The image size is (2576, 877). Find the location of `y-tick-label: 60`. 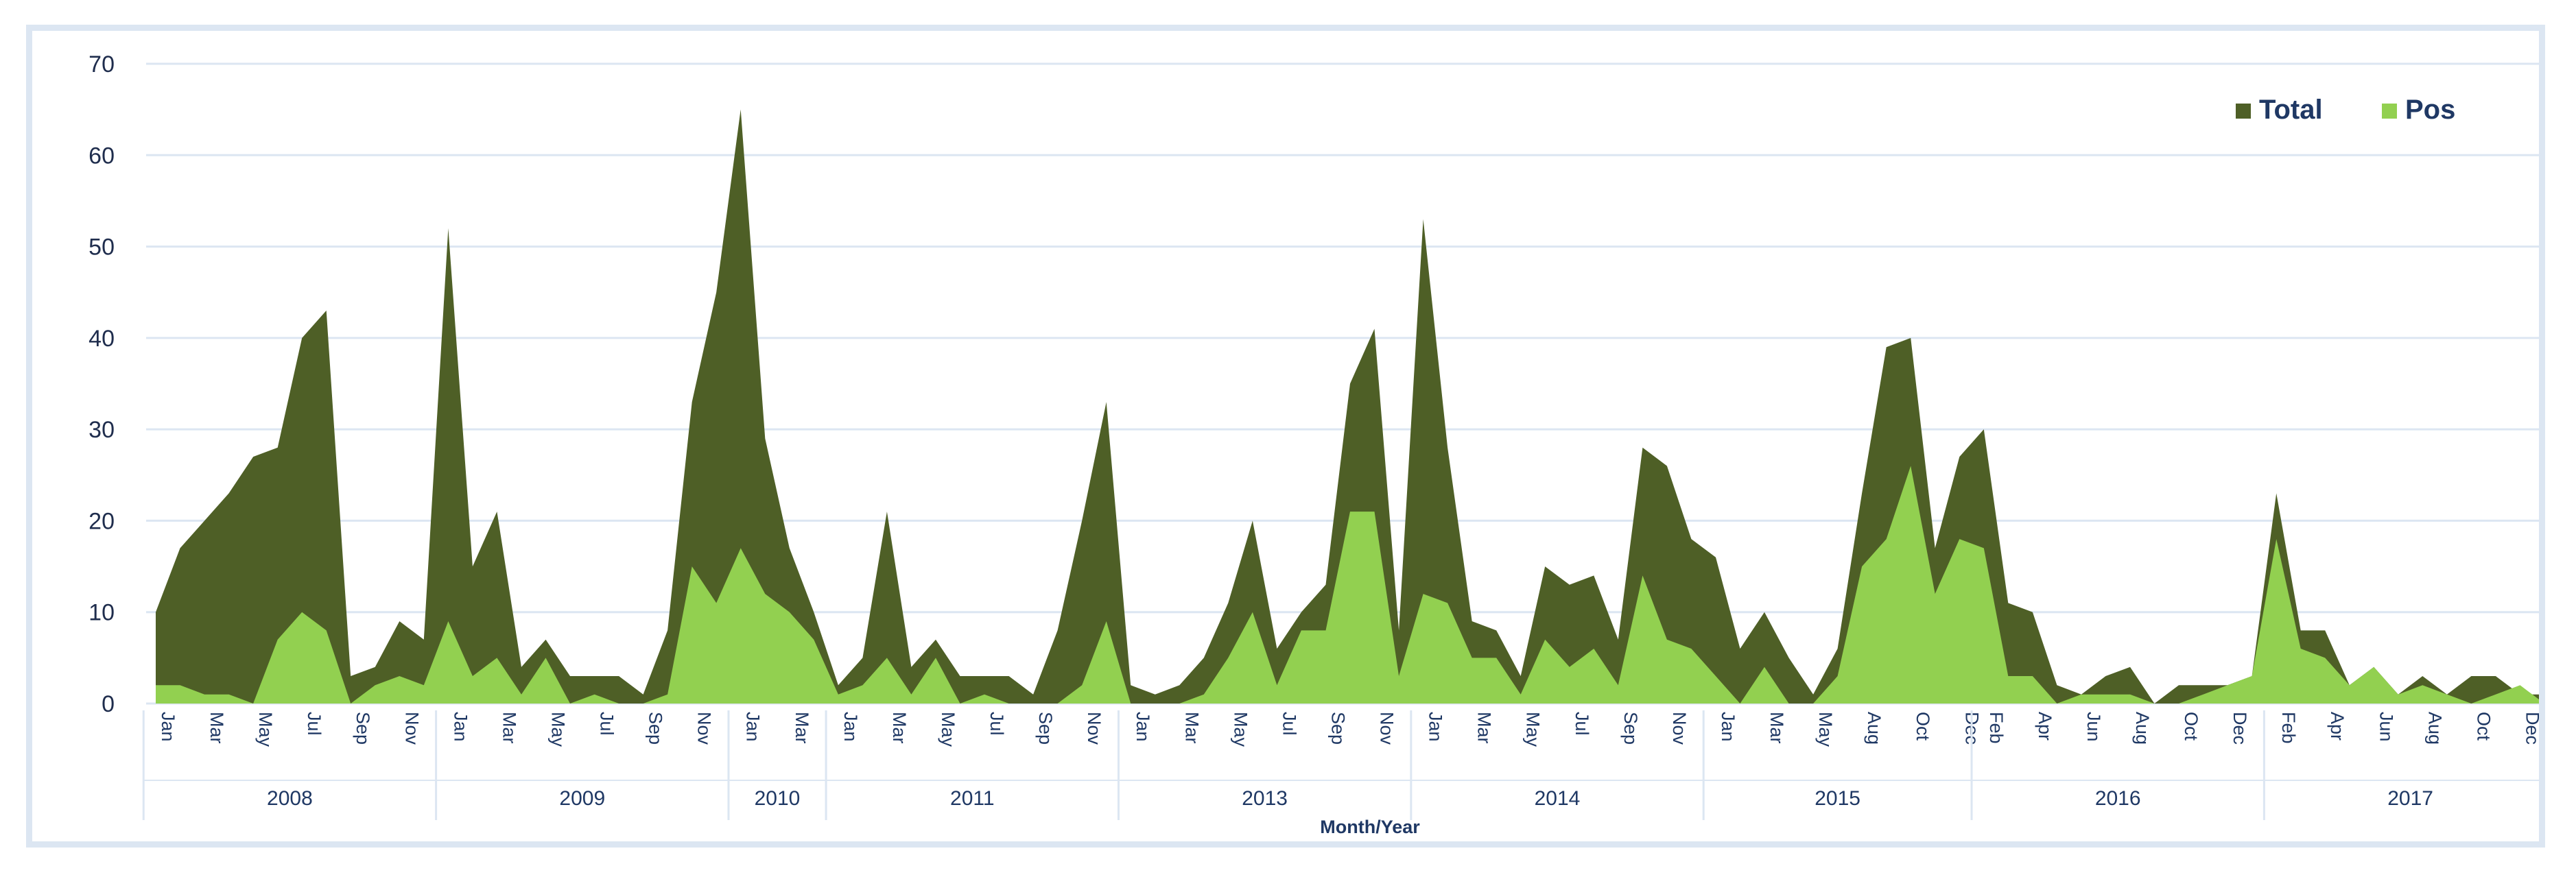

y-tick-label: 60 is located at coordinates (101, 156).